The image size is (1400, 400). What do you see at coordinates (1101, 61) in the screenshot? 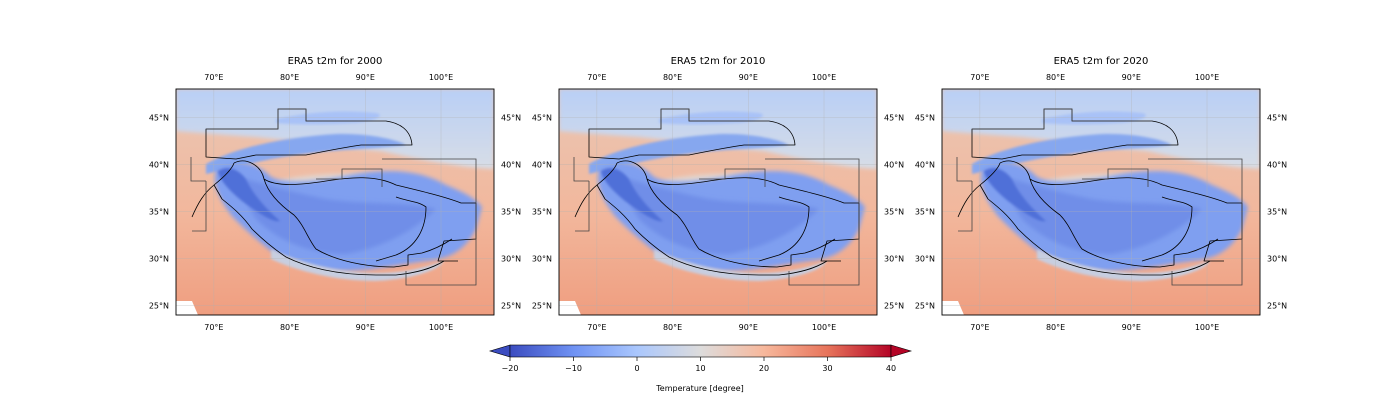
I see `map-title: ERA5 t2m for 2020` at bounding box center [1101, 61].